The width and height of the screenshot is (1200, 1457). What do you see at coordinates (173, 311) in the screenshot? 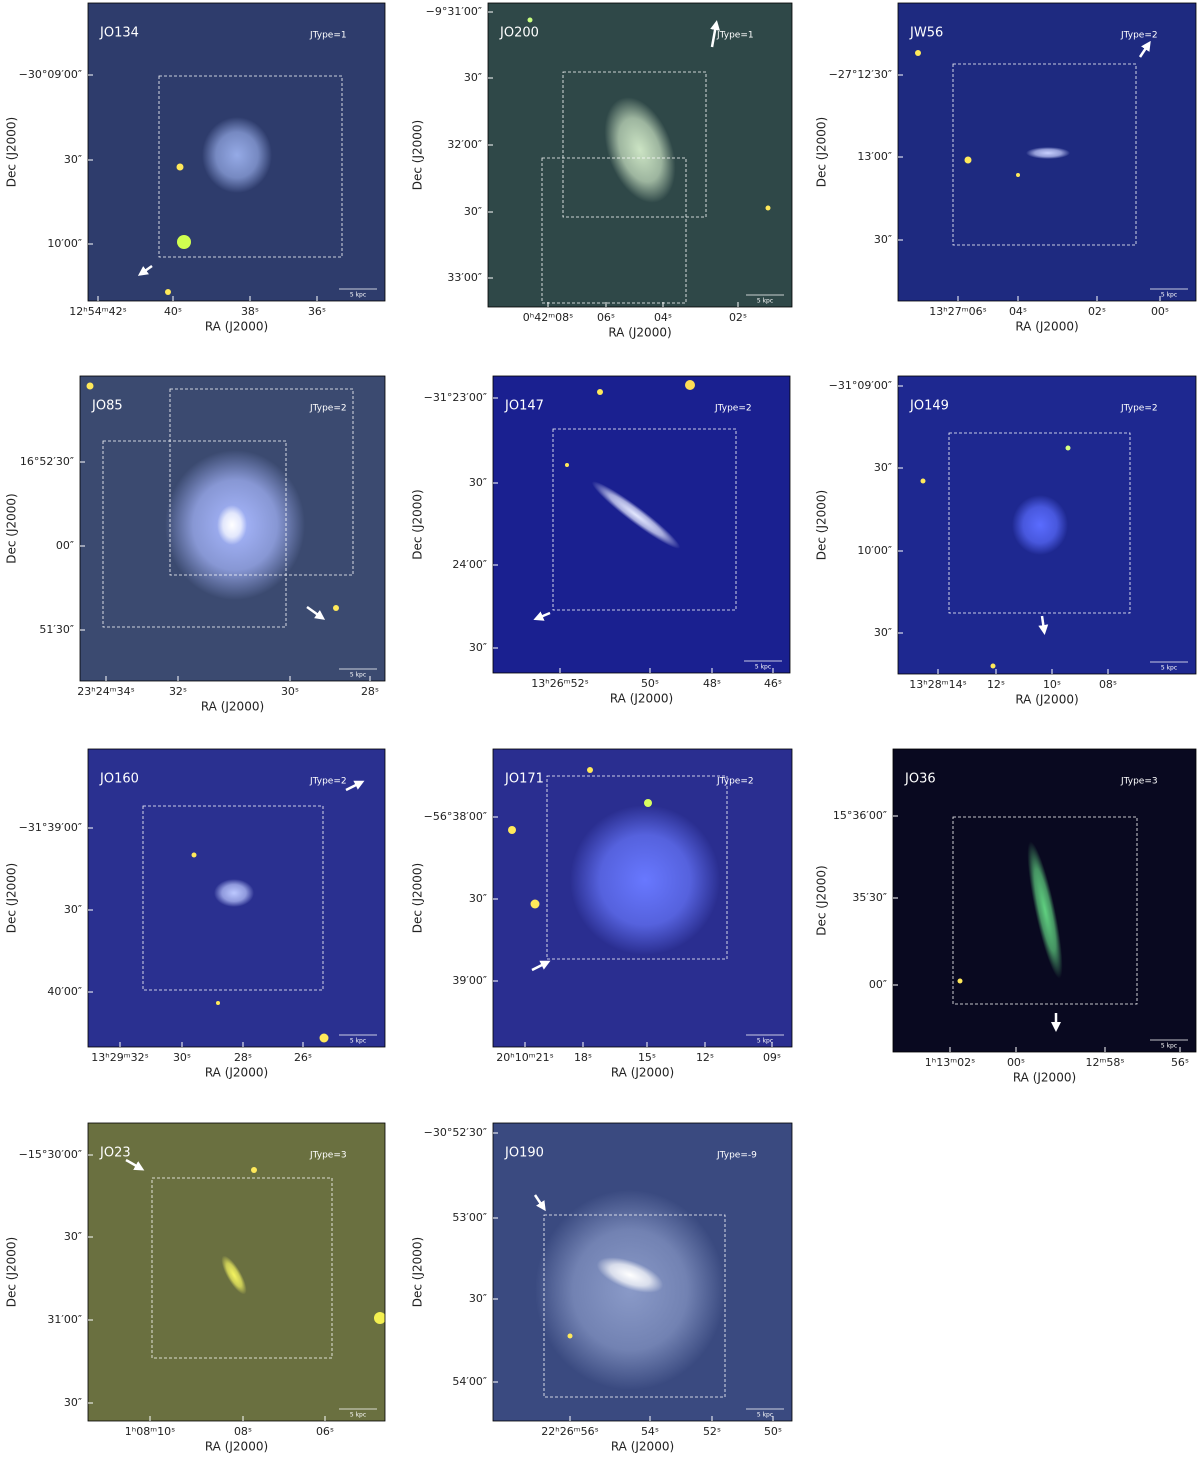
I see `x-tick-label: 40ˢ` at bounding box center [173, 311].